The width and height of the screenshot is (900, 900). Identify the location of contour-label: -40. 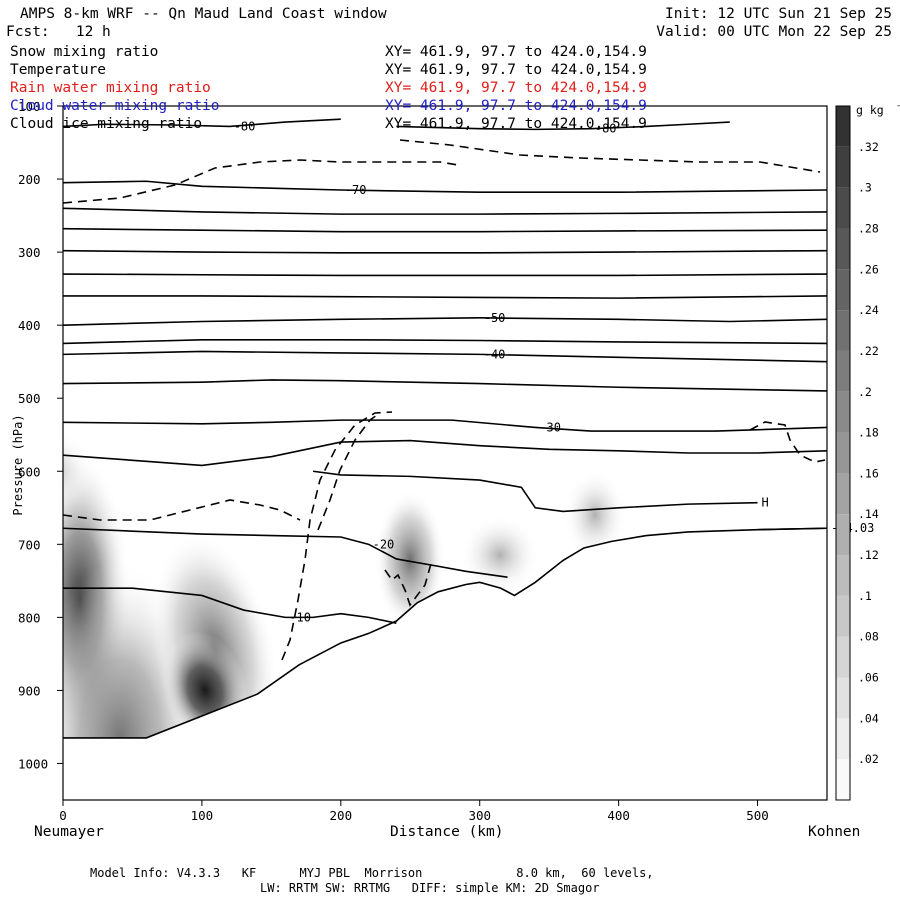
(495, 354).